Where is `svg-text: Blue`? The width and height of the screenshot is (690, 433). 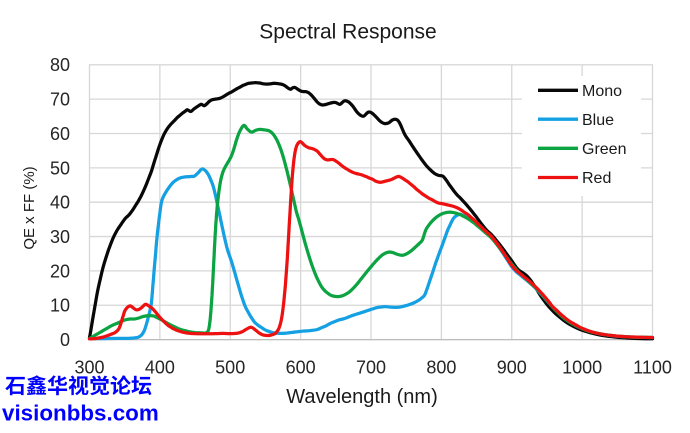 svg-text: Blue is located at coordinates (598, 120).